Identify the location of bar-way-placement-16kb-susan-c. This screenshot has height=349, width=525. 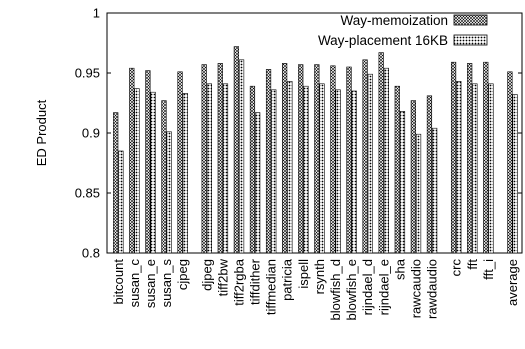
(137, 171).